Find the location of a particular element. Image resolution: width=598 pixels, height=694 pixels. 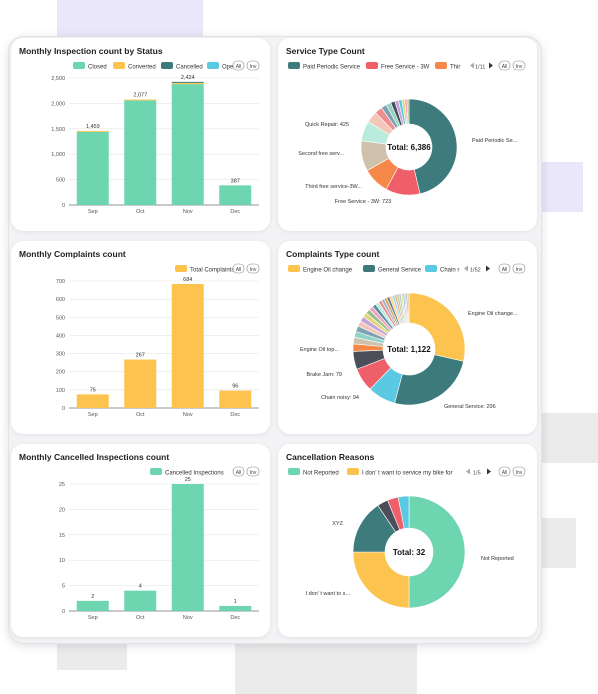

legend-third-label: Thir is located at coordinates (455, 68).